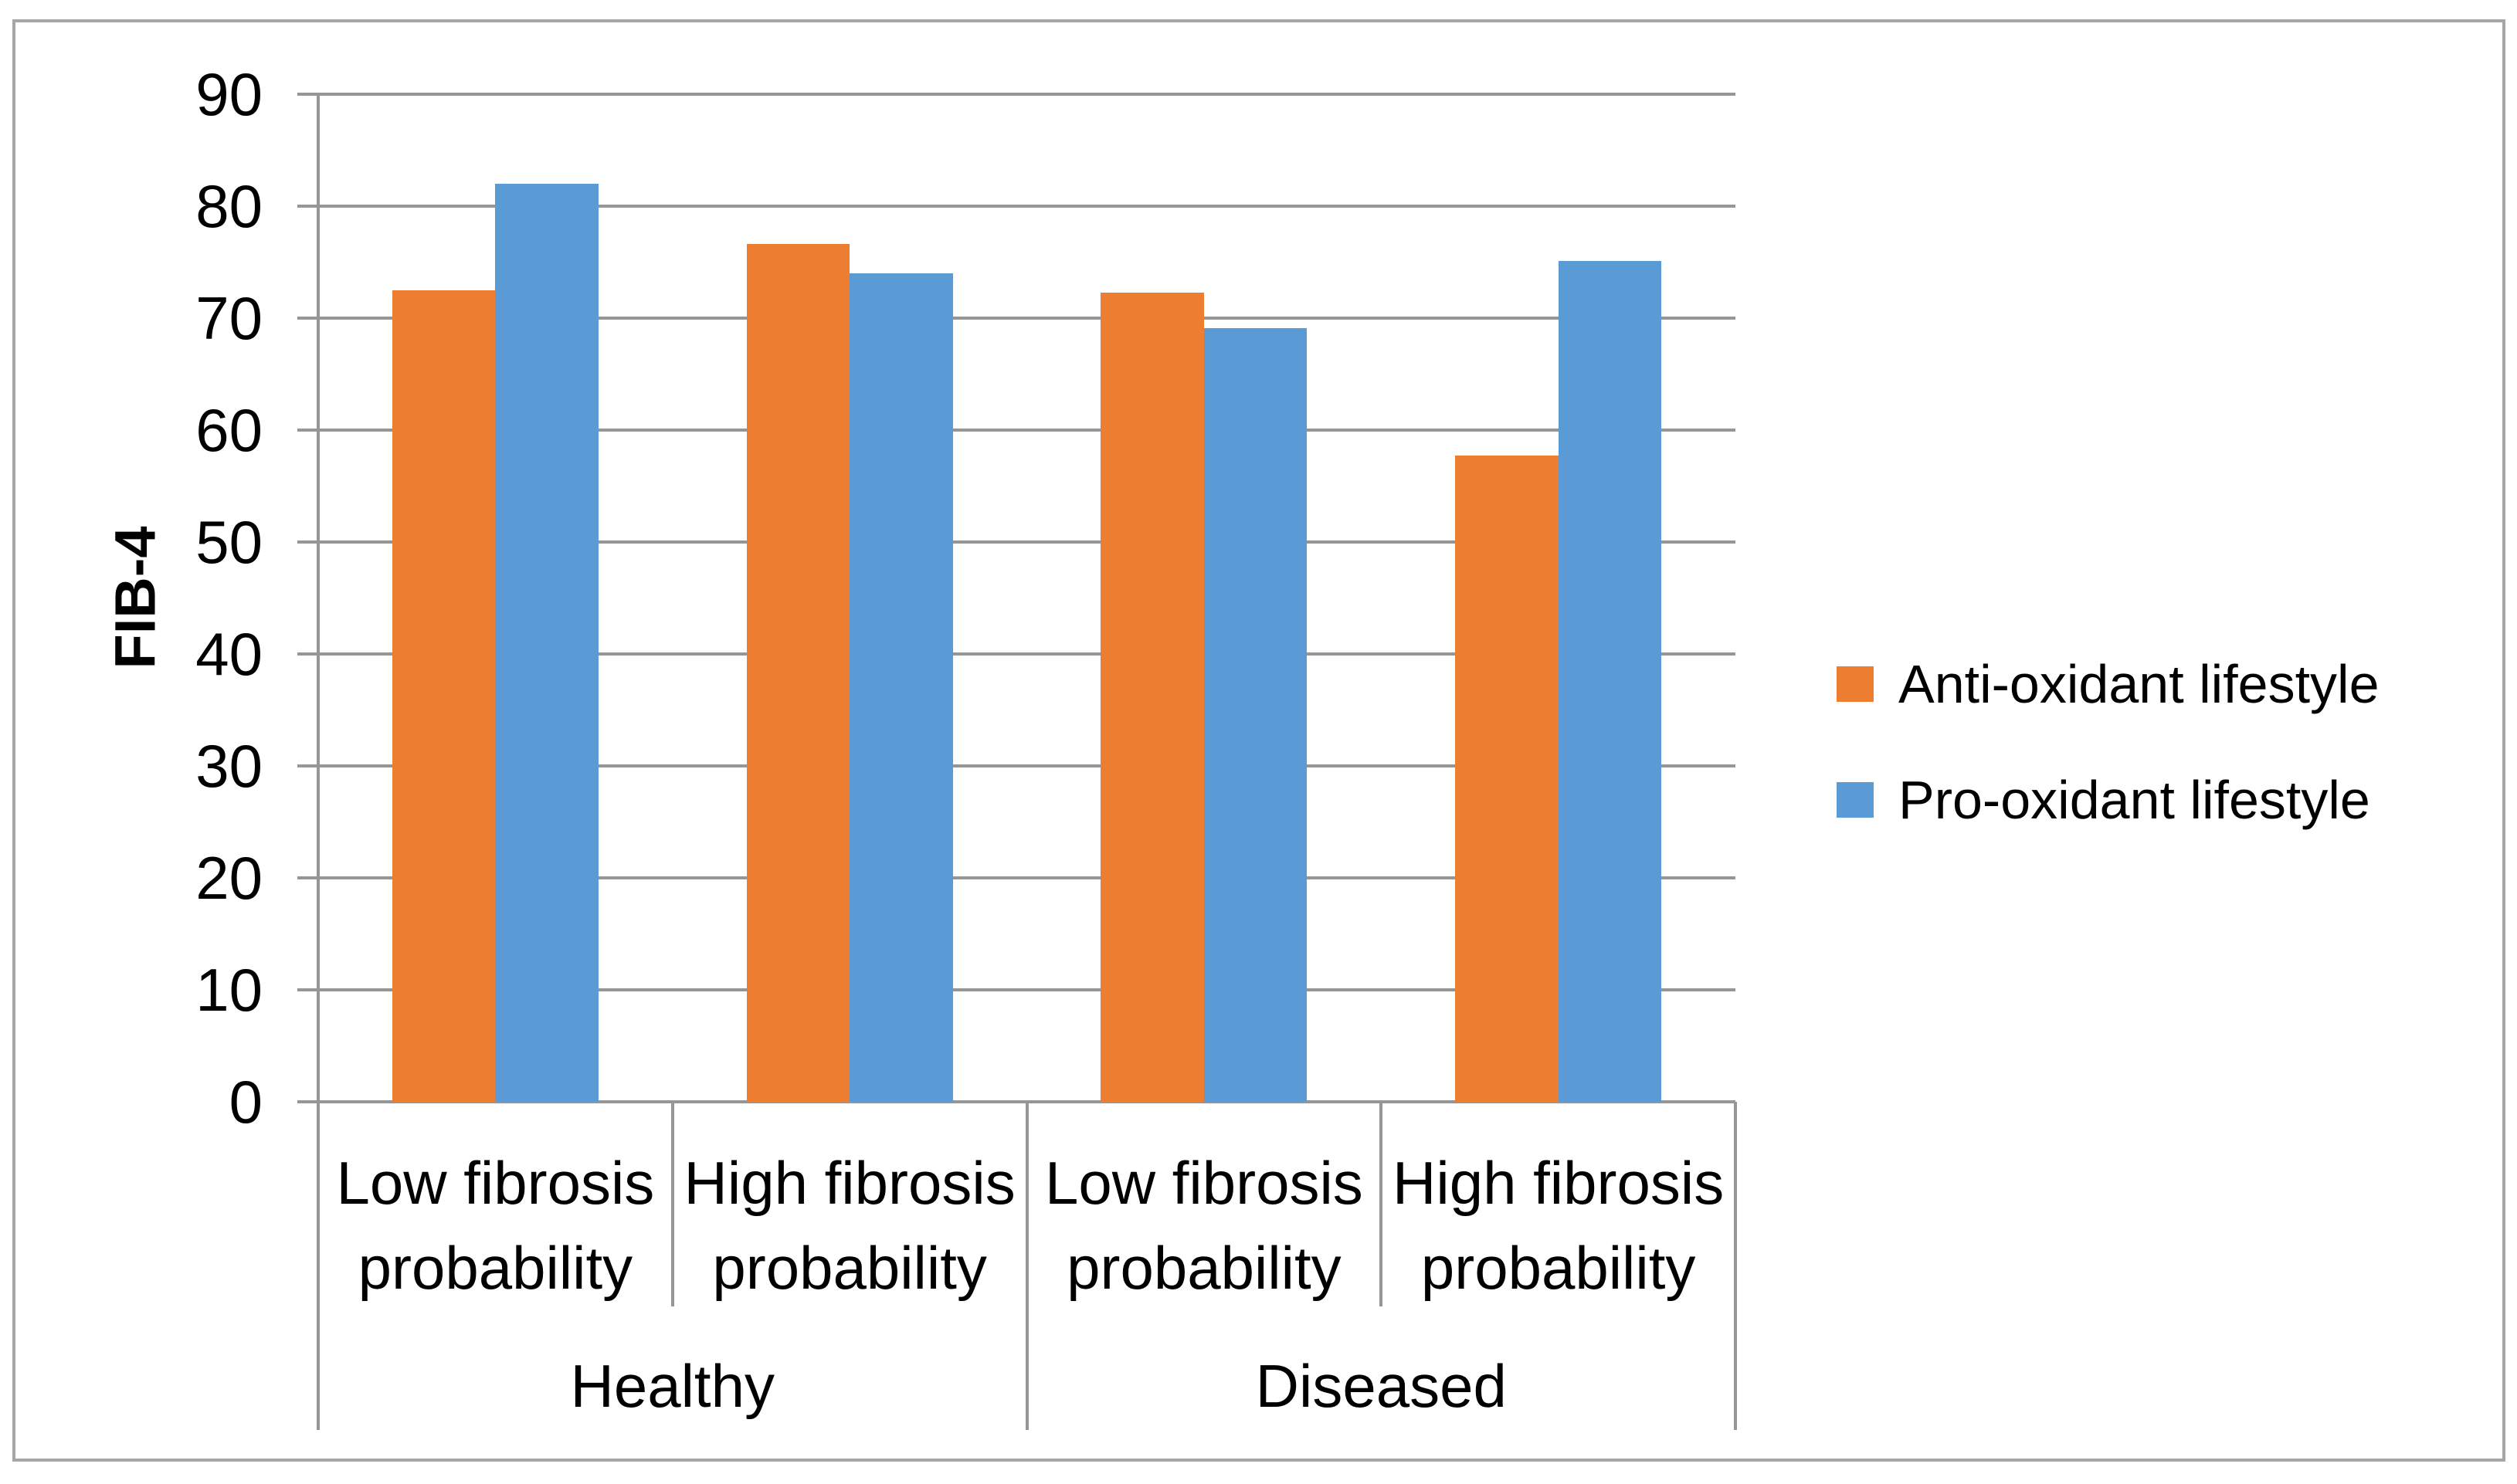 The width and height of the screenshot is (2517, 1484). What do you see at coordinates (444, 696) in the screenshot?
I see `bar-anti-cat0` at bounding box center [444, 696].